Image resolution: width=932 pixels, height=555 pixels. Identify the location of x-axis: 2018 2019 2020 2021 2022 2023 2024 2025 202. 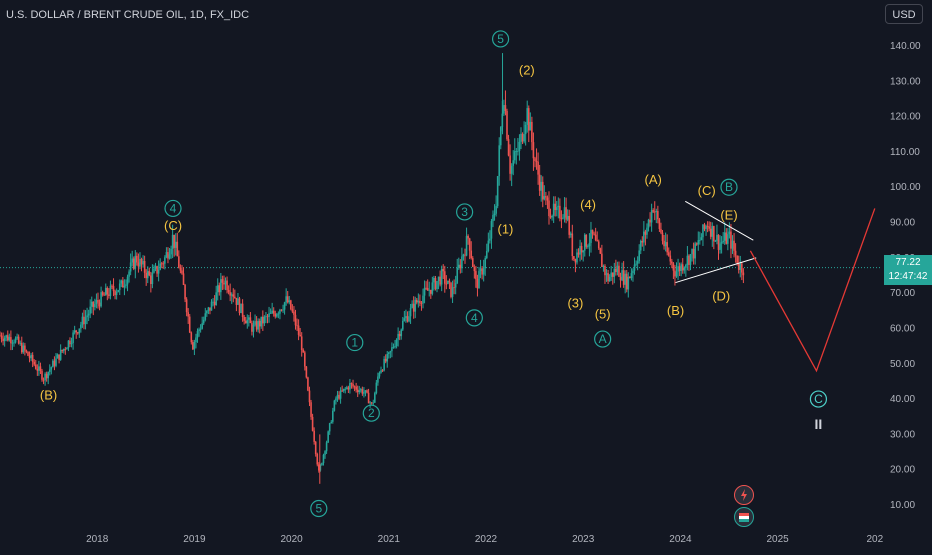
(485, 539).